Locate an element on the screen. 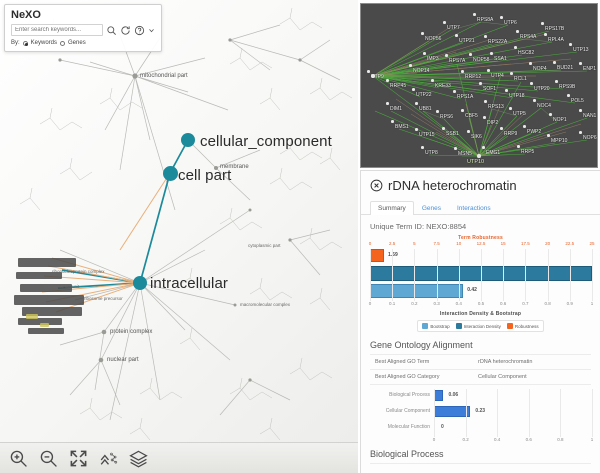 This screenshot has height=473, width=600. tick-label-bottom: 0.7 is located at coordinates (525, 303).